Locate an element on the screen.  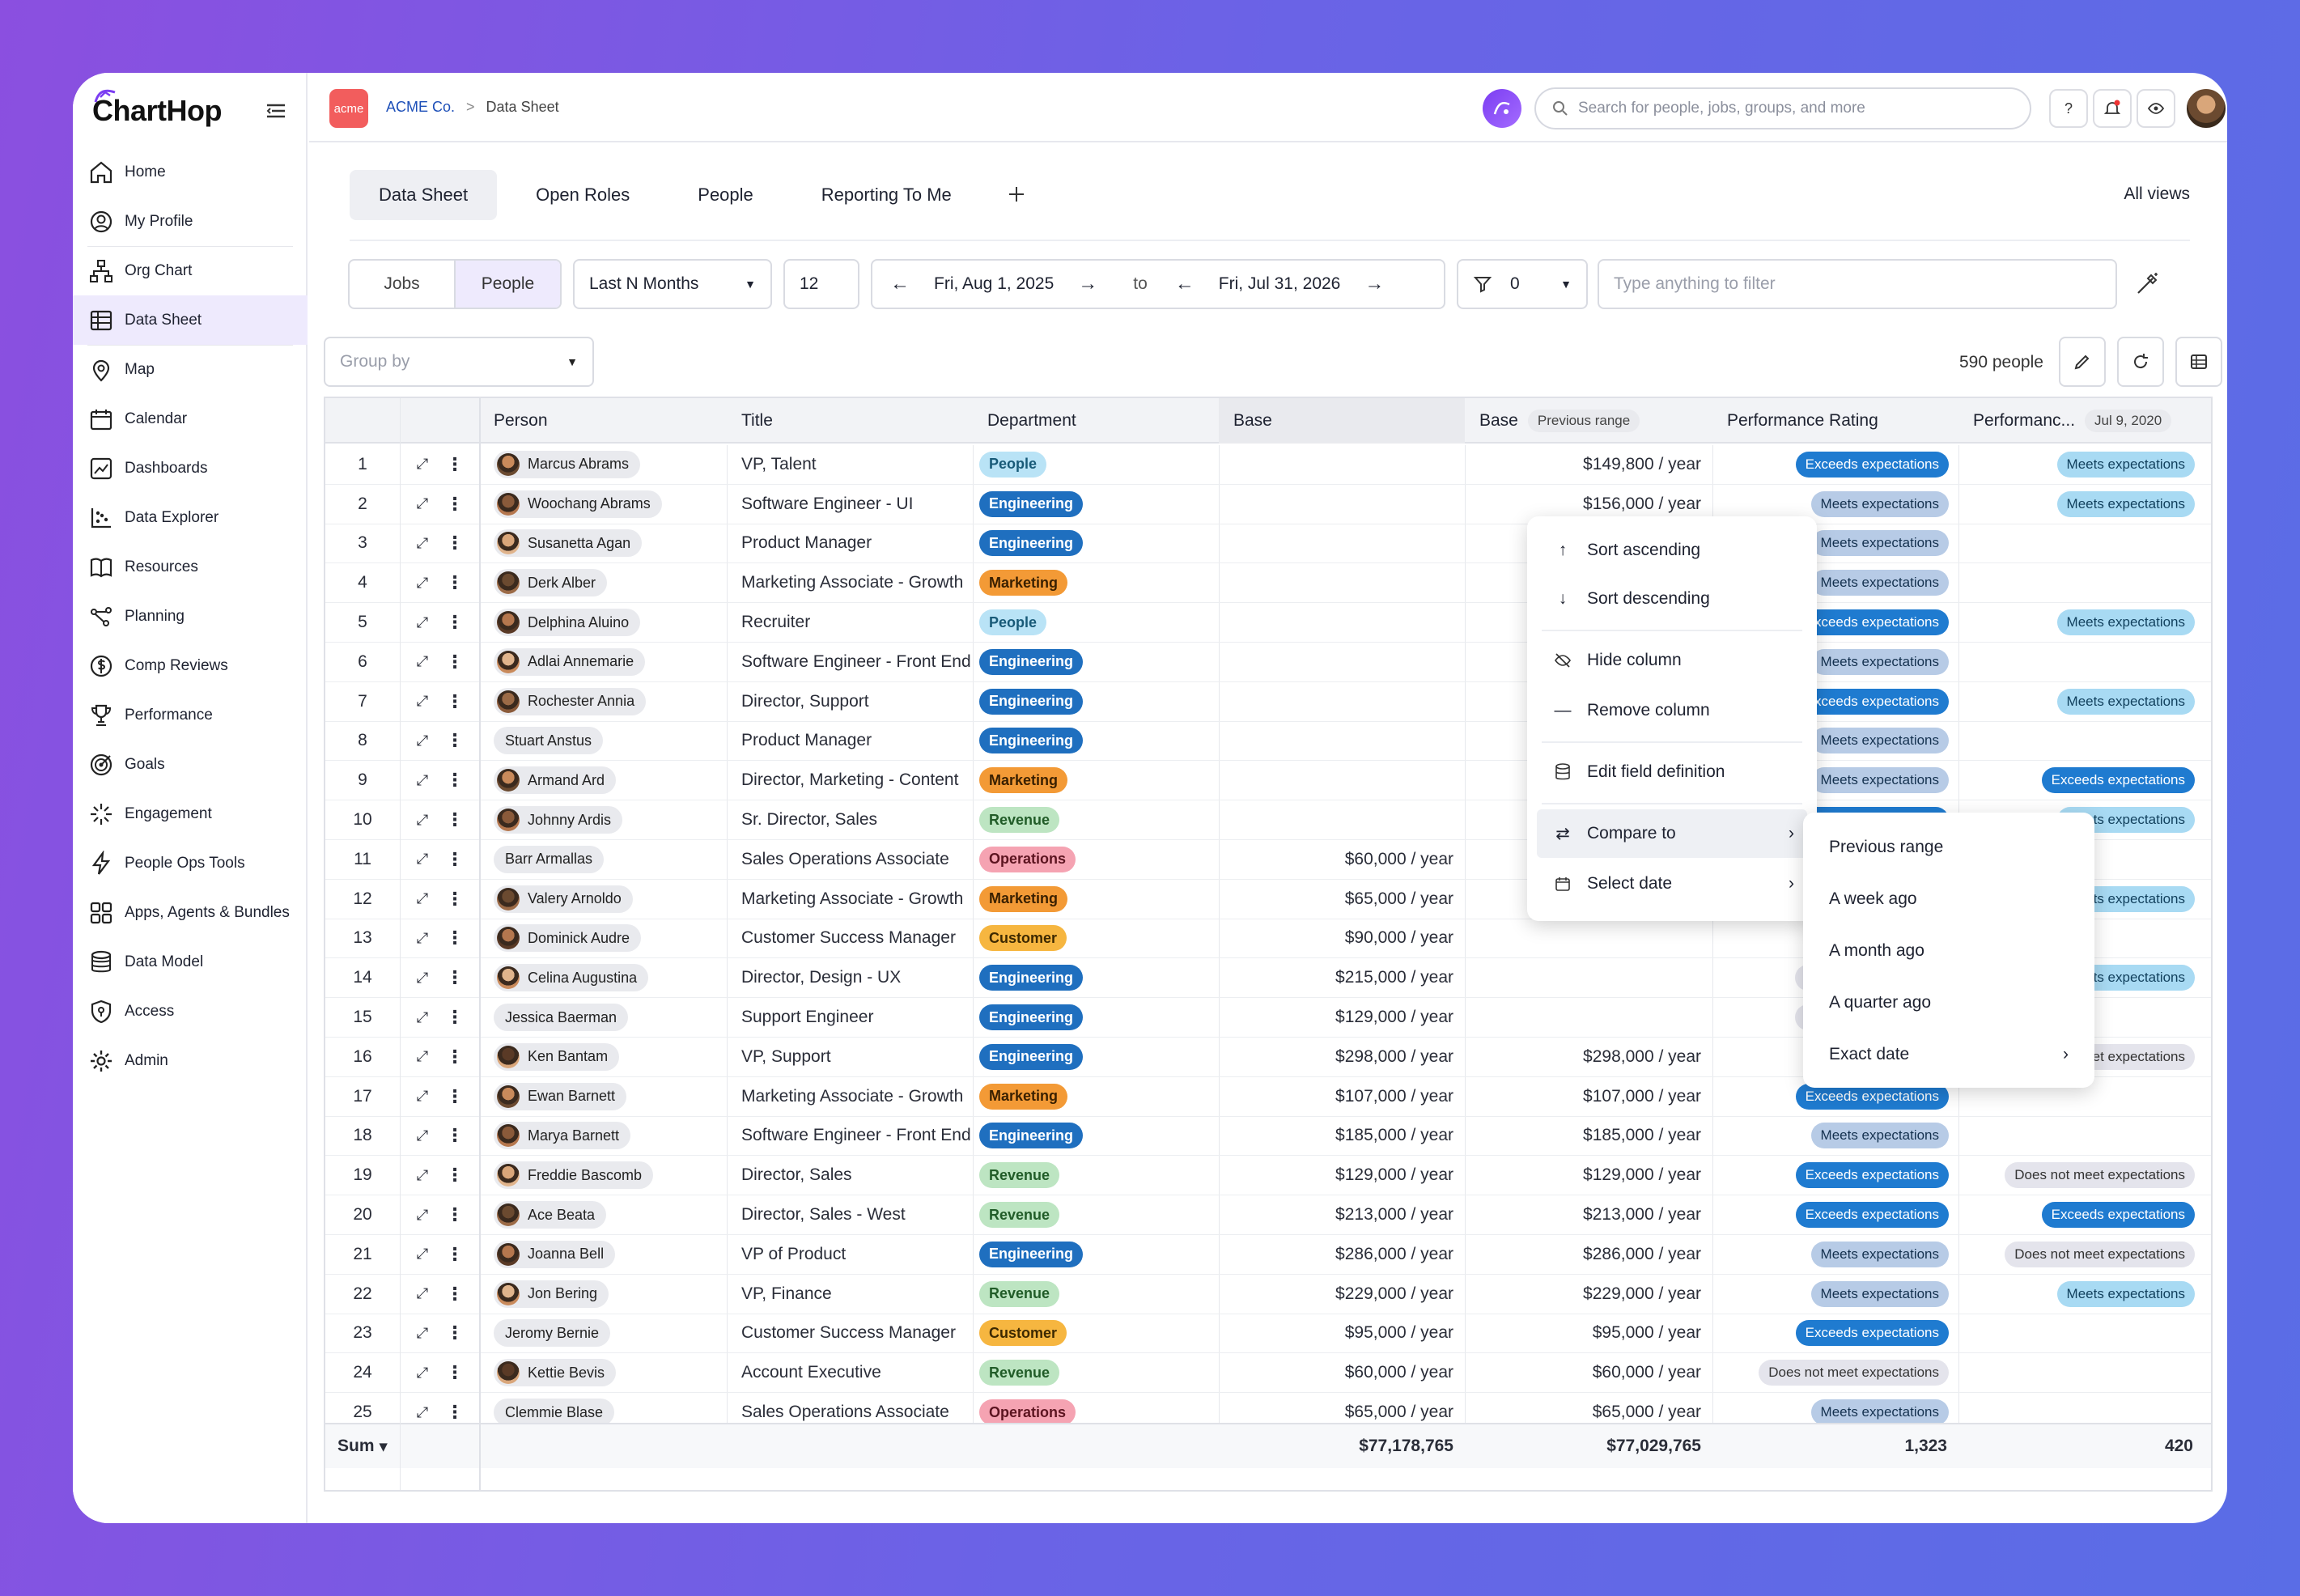
people-toggle: People is located at coordinates (507, 285).